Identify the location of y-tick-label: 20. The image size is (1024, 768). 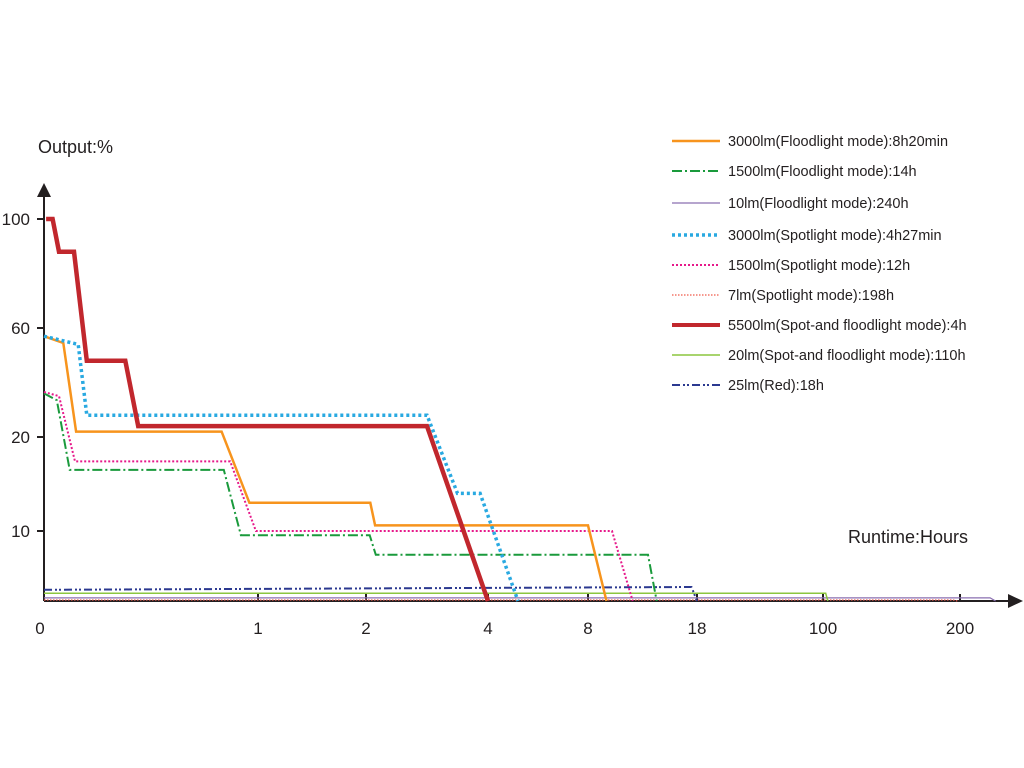
(20, 437).